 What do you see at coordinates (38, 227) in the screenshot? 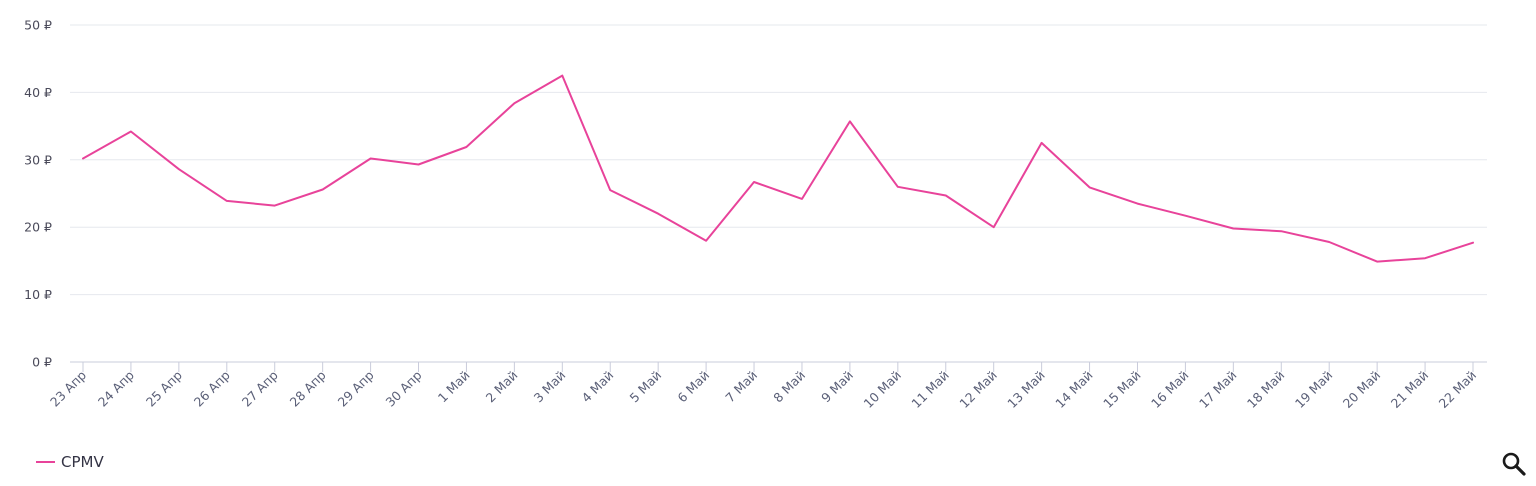
I see `y-tick-label: 20 ₽` at bounding box center [38, 227].